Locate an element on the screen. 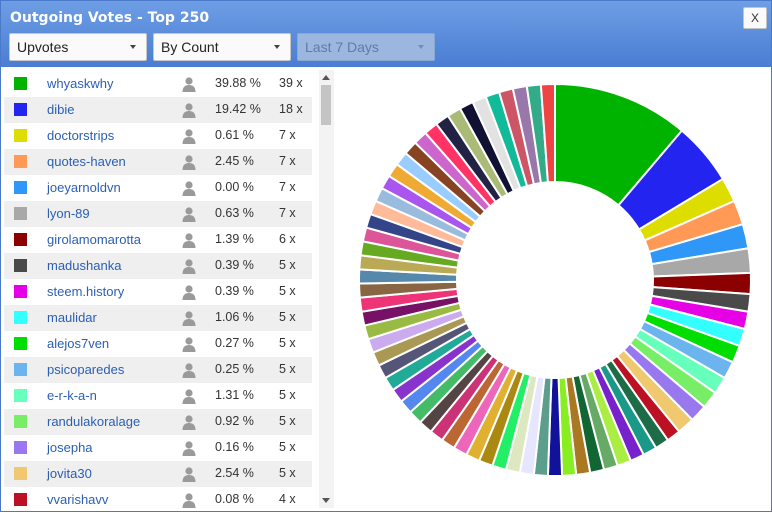 The width and height of the screenshot is (772, 512). username-link: dibie is located at coordinates (61, 109).